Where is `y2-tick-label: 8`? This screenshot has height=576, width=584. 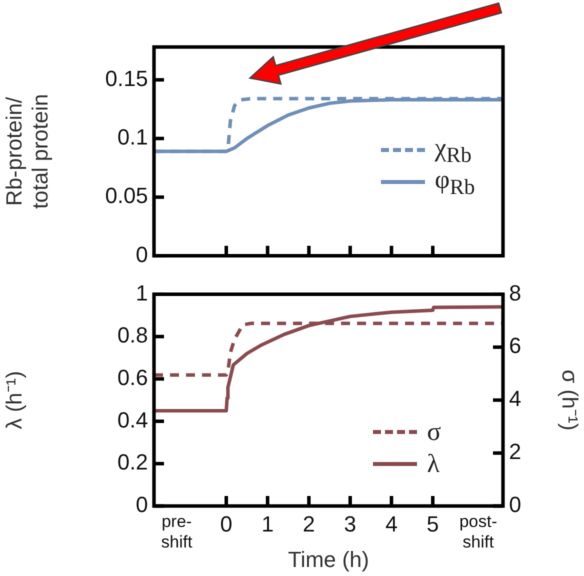 y2-tick-label: 8 is located at coordinates (515, 293).